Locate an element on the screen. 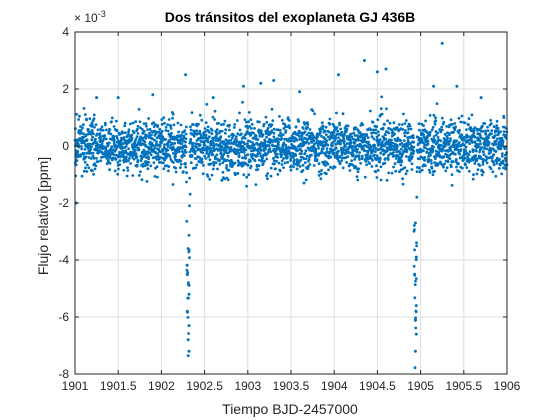 The image size is (560, 420). y-tick-label: -4 is located at coordinates (63, 260).